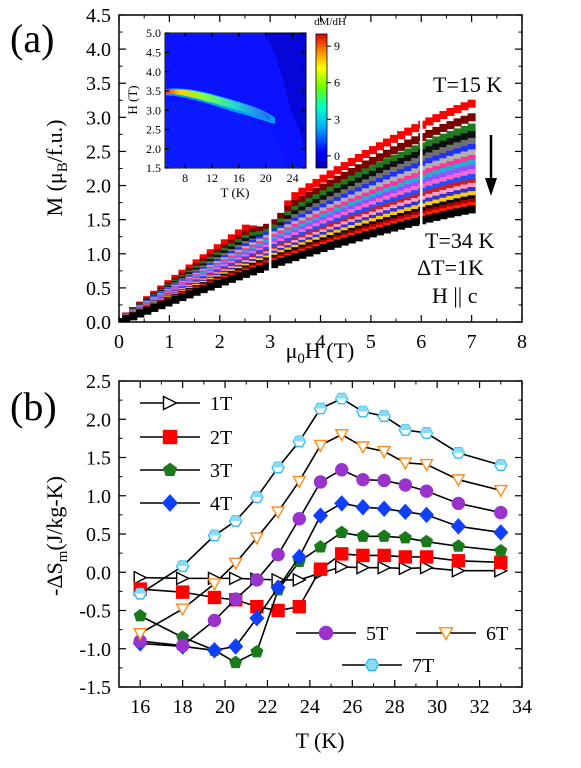  I want to click on annotation-field-direction: H || c, so click(455, 295).